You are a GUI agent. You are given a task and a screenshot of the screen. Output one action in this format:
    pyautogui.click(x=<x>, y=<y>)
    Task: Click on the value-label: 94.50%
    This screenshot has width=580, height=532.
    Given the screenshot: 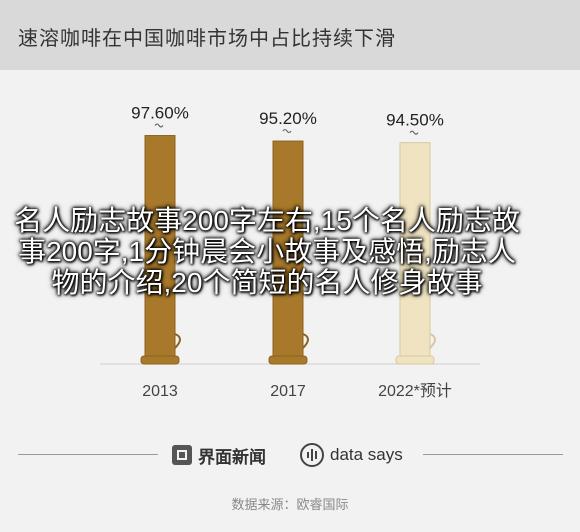 What is the action you would take?
    pyautogui.click(x=415, y=120)
    